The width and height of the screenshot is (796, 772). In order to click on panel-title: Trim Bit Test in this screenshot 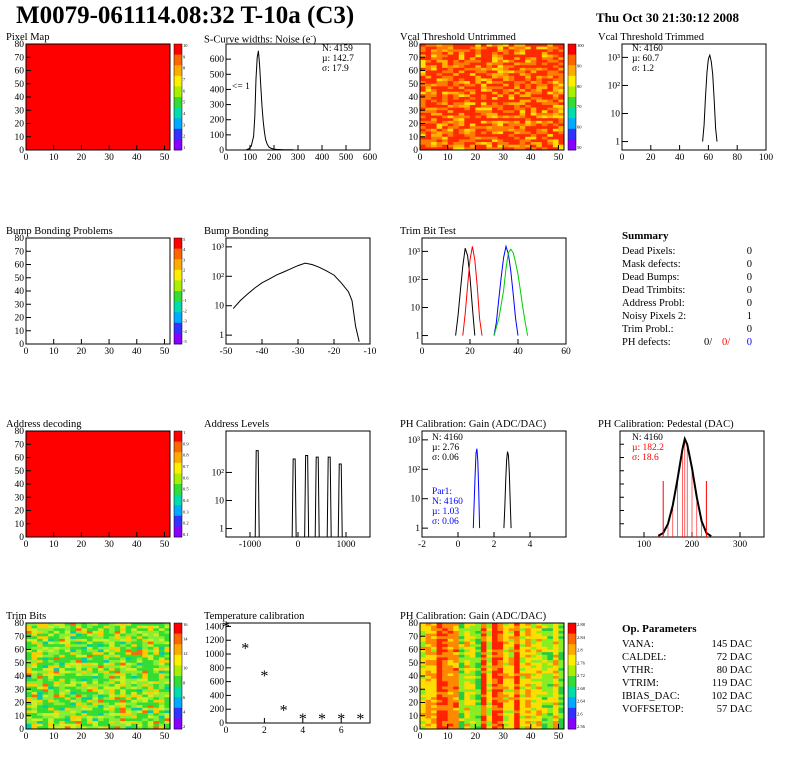, I will do `click(428, 231)`.